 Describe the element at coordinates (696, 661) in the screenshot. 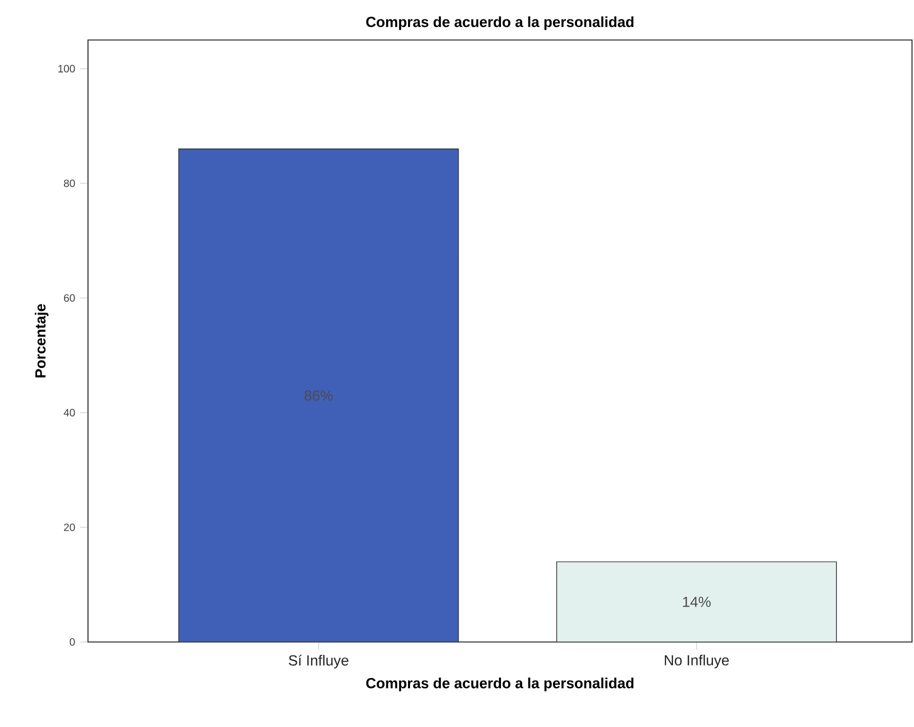

I see `x-tick-label: No Influye` at that location.